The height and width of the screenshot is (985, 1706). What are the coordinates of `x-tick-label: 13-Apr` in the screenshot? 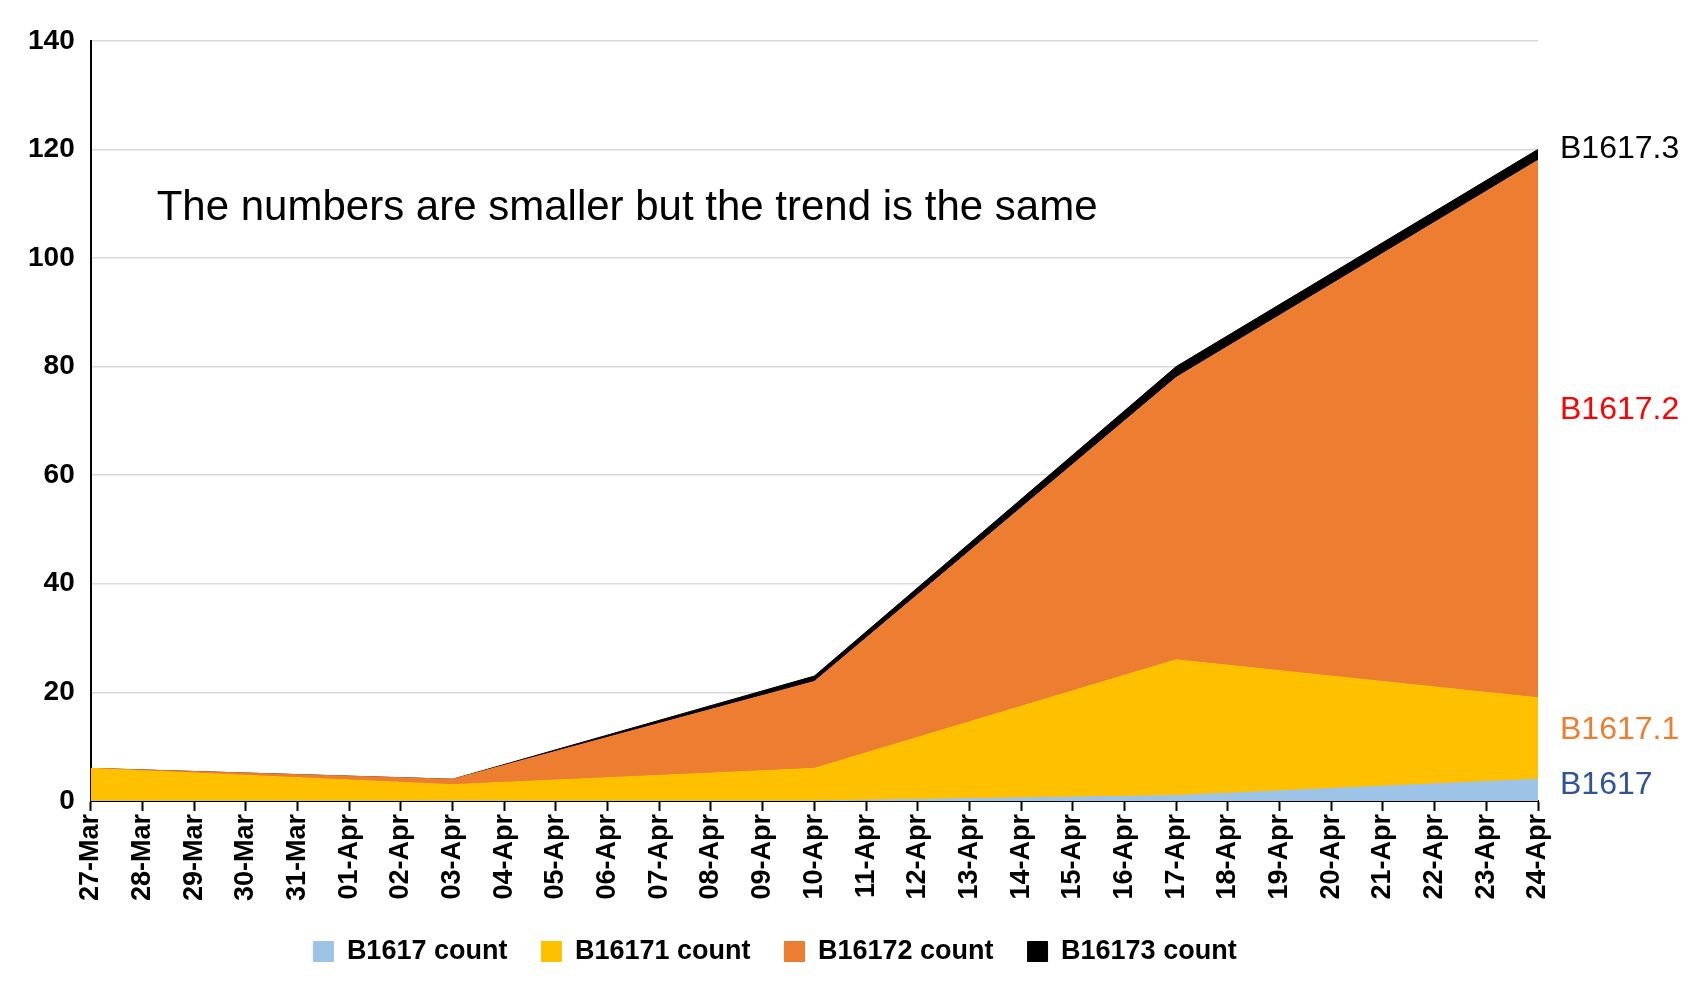 It's located at (967, 856).